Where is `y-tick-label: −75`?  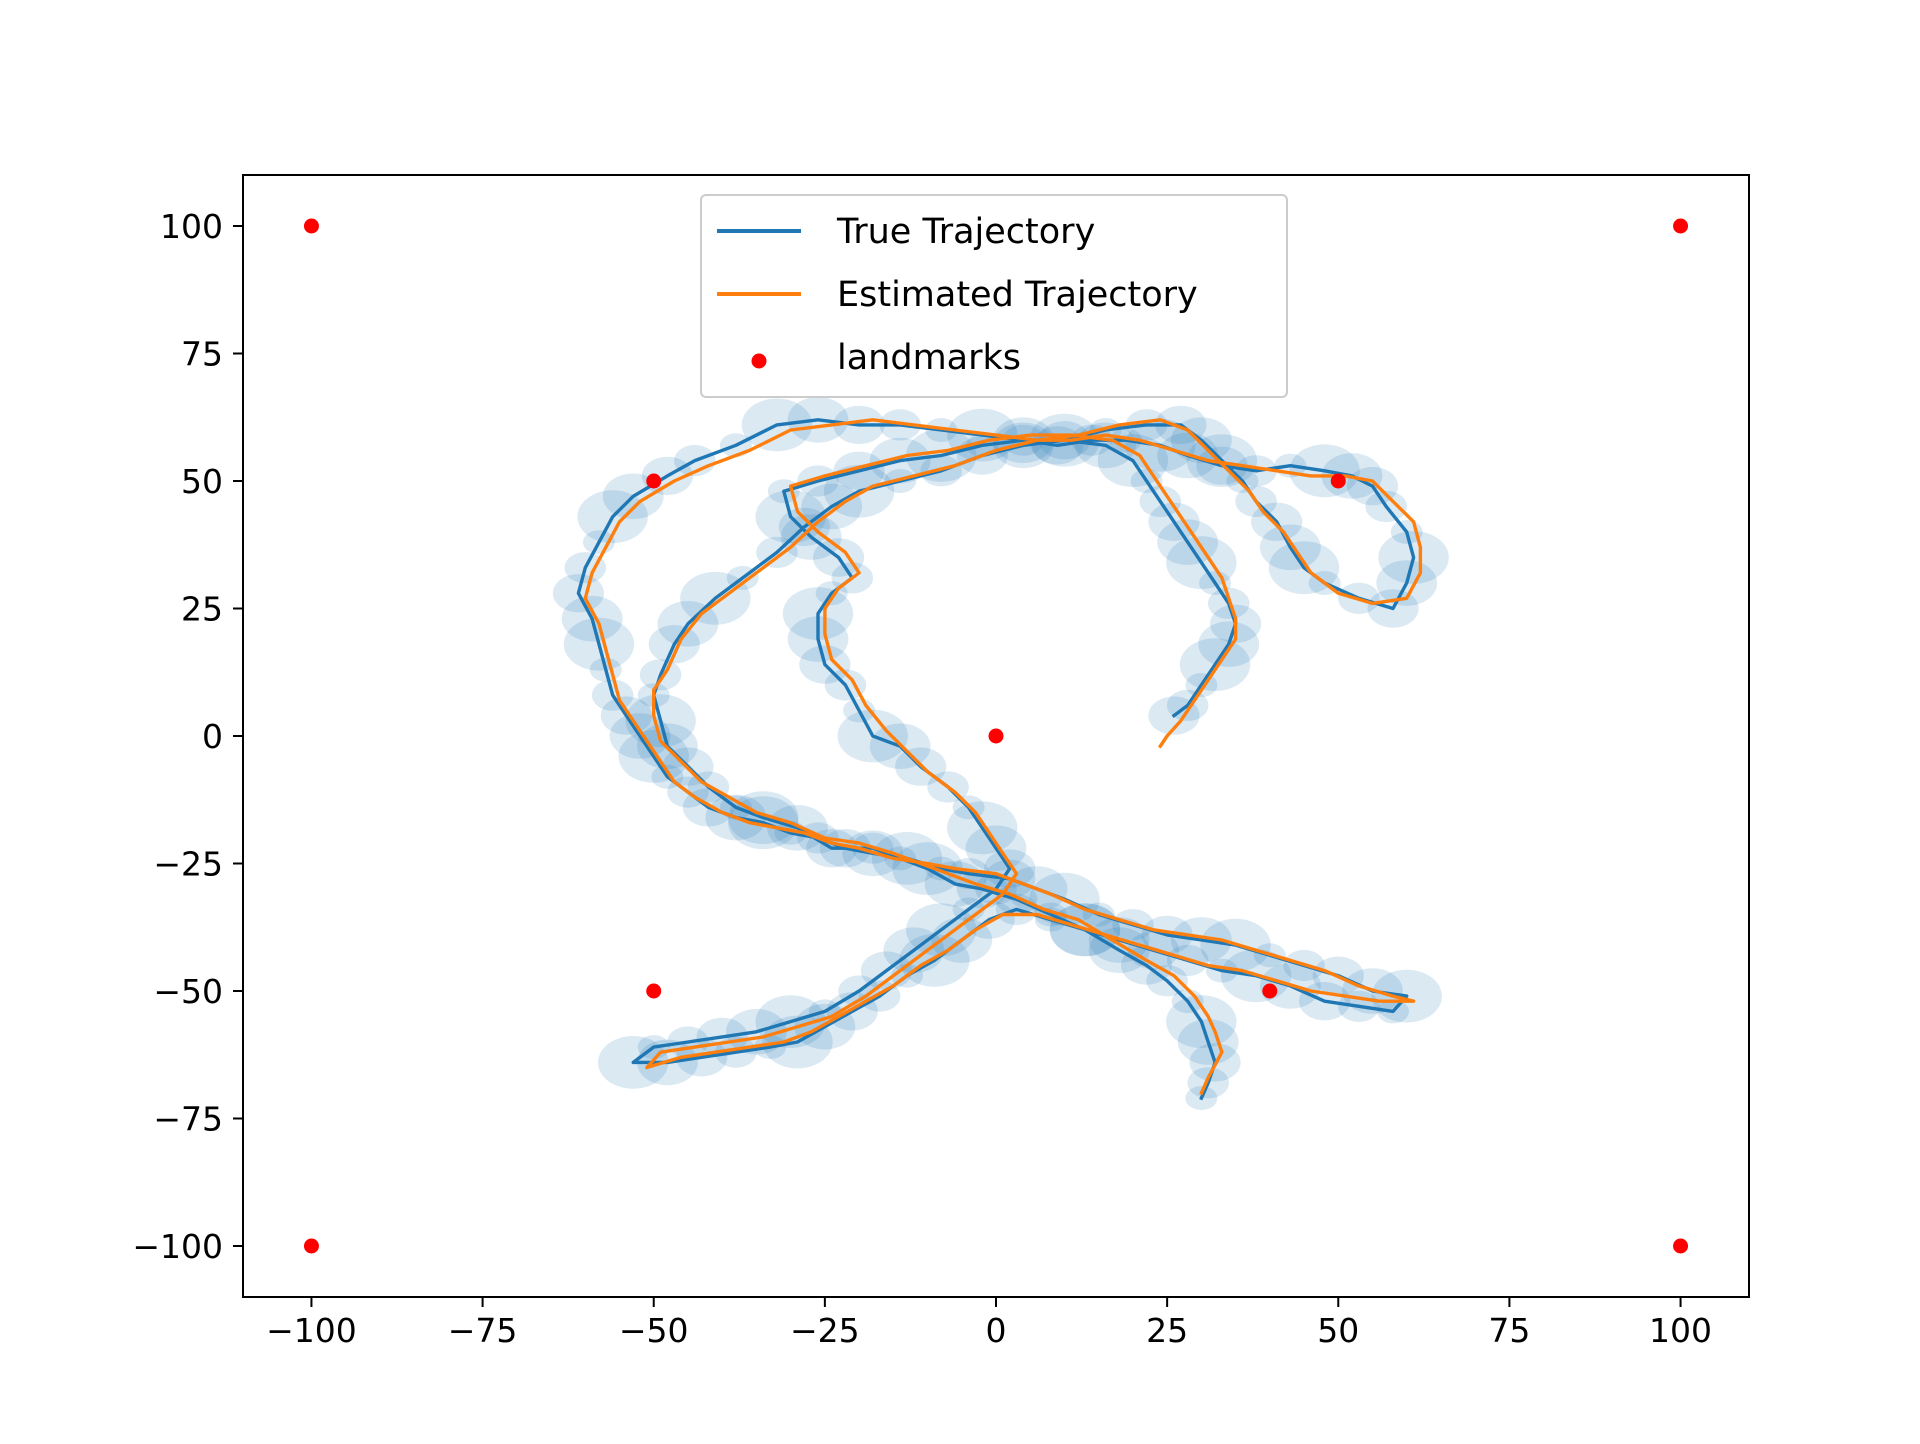 y-tick-label: −75 is located at coordinates (188, 1119).